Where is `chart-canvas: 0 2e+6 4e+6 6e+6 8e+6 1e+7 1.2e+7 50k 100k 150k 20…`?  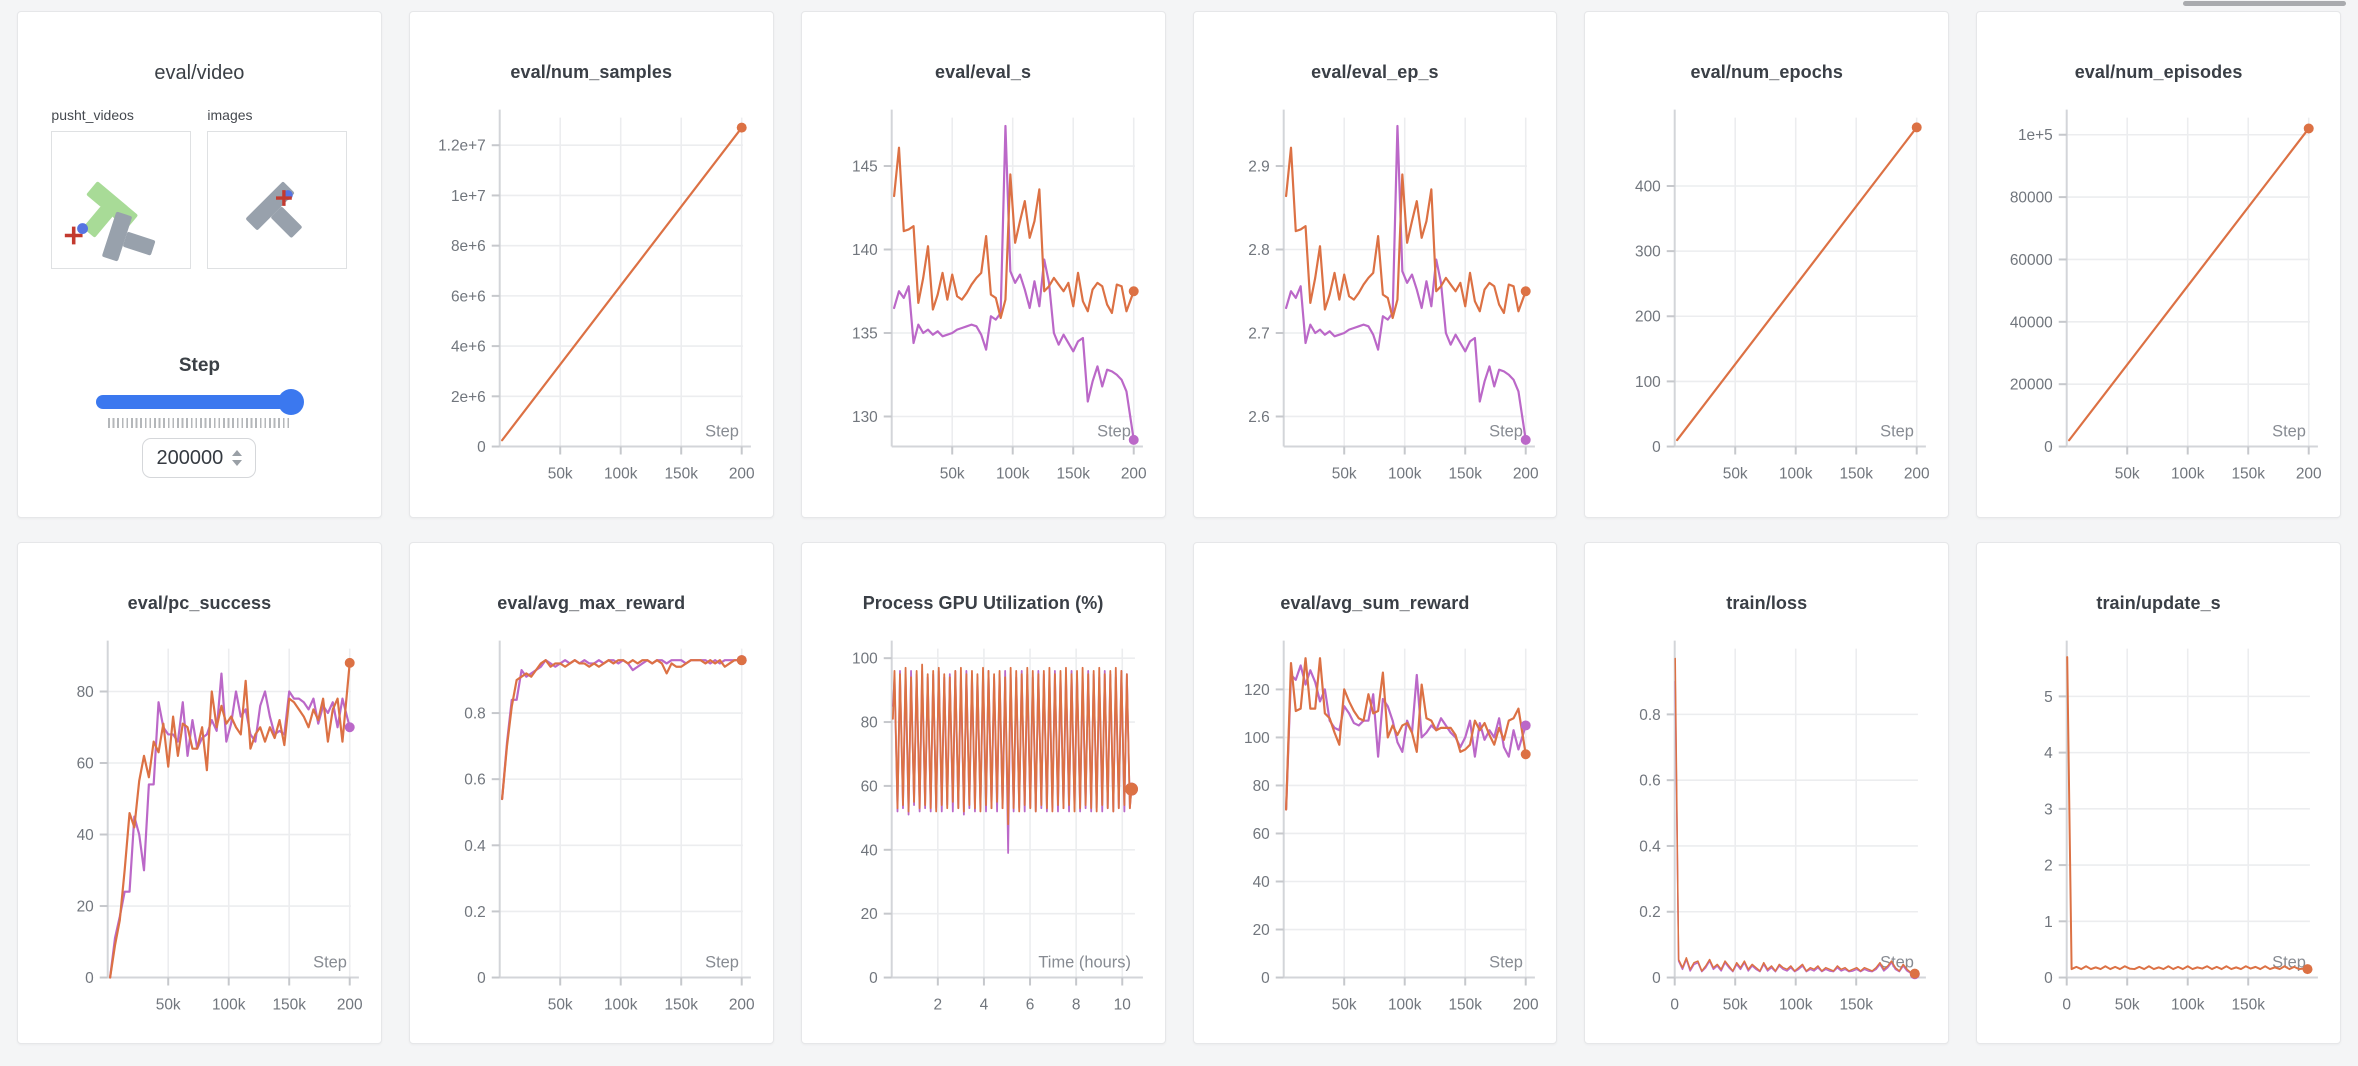 chart-canvas: 0 2e+6 4e+6 6e+6 8e+6 1e+7 1.2e+7 50k 100k 150k 20… is located at coordinates (591, 303).